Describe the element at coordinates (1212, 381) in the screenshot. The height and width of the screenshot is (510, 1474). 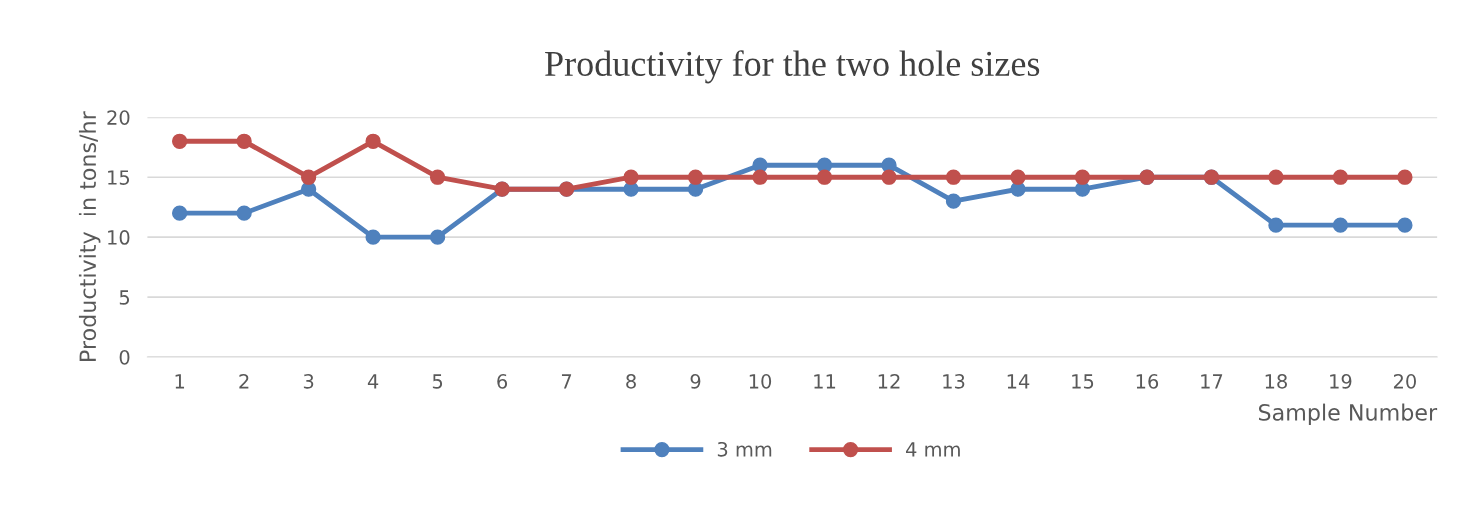
I see `x-tick-label: 17` at that location.